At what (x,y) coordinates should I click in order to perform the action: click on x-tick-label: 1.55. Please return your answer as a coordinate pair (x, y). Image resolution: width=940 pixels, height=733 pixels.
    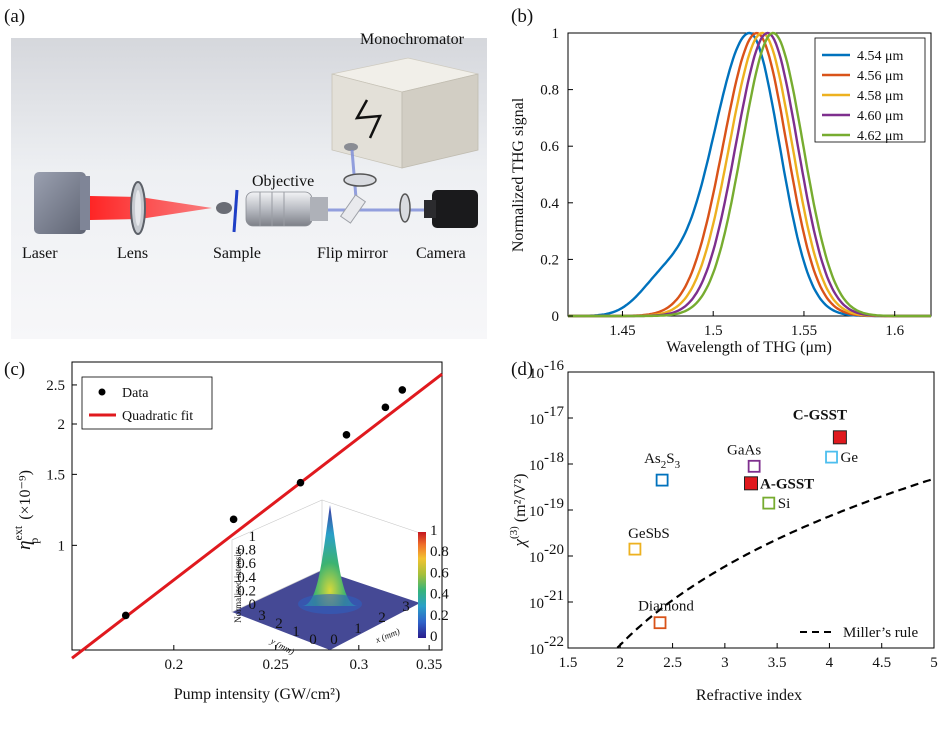
    Looking at the image, I should click on (804, 331).